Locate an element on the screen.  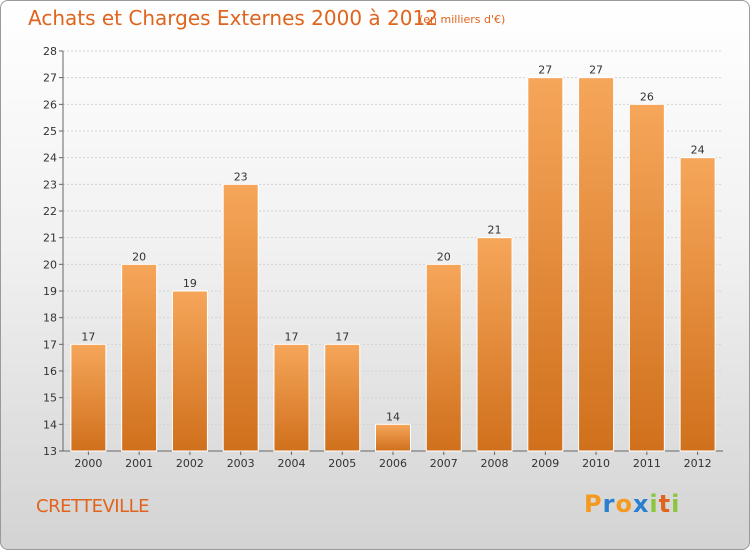
proxiti-logo: Proxiti is located at coordinates (632, 504).